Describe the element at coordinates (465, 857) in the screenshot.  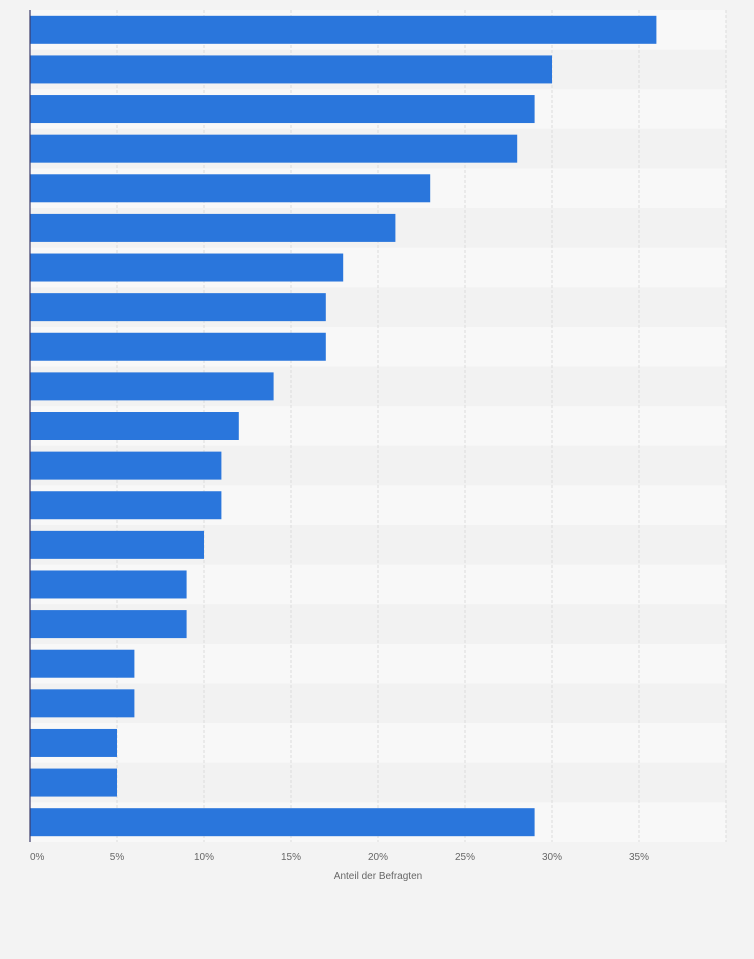
I see `x-tick-label: 25%` at that location.